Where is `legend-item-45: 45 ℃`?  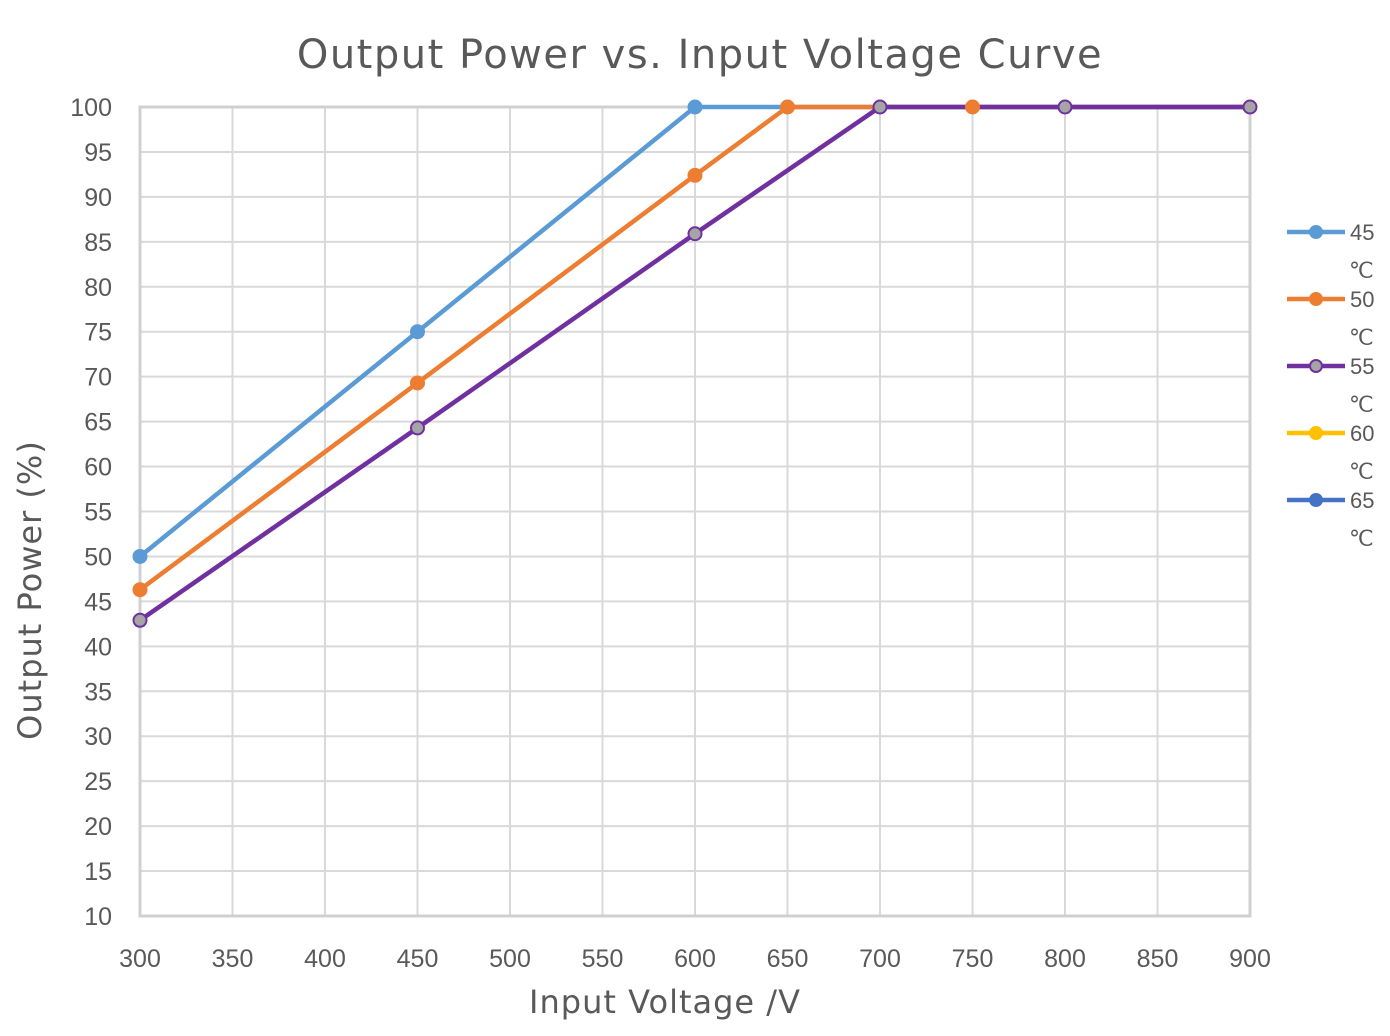 legend-item-45: 45 ℃ is located at coordinates (1330, 251).